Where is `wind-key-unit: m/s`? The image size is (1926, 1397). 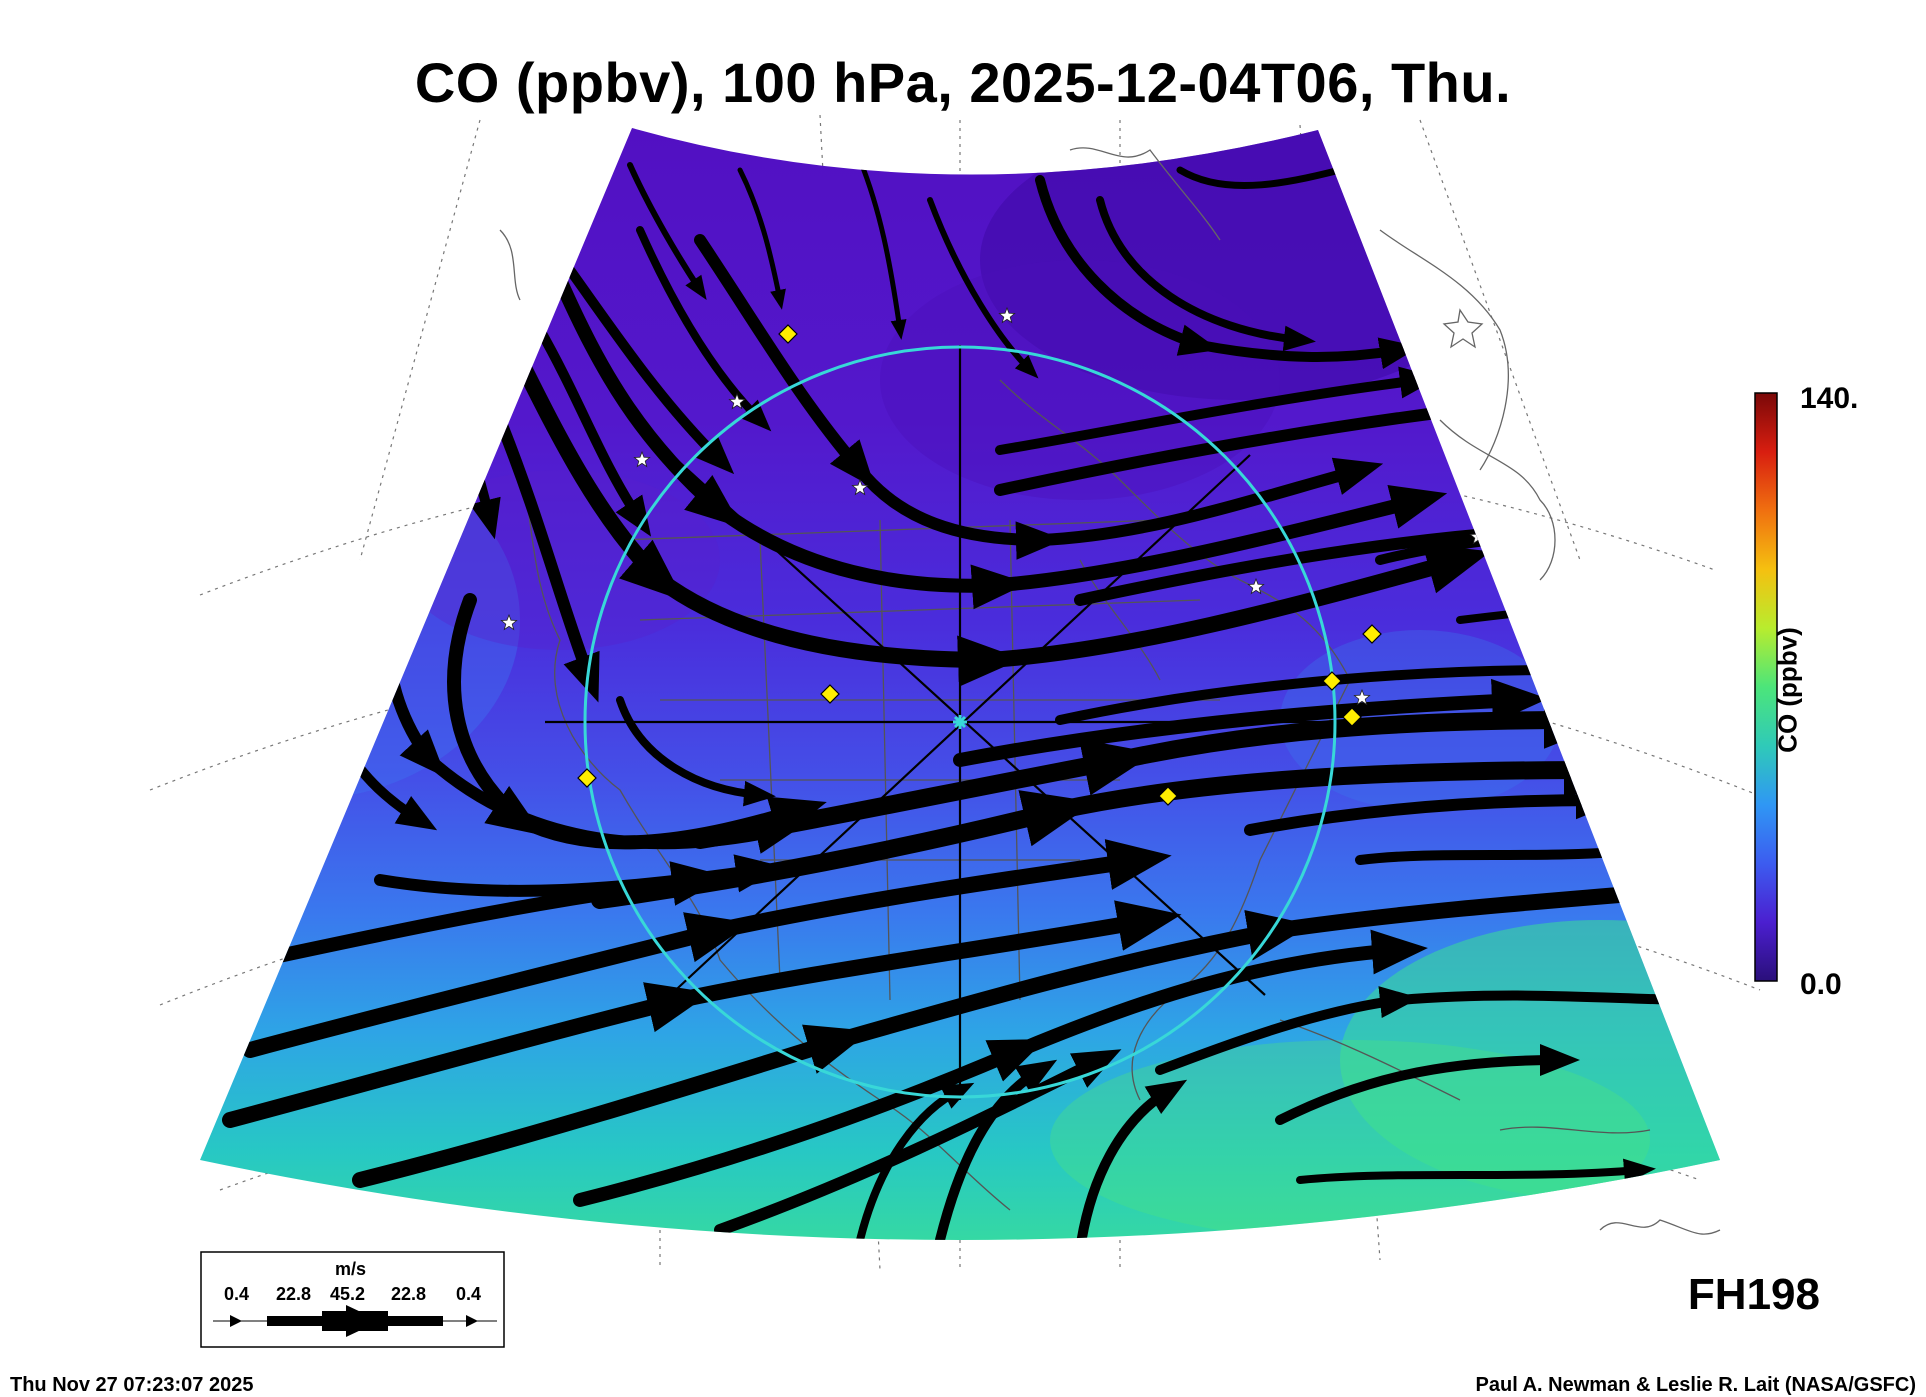
wind-key-unit: m/s is located at coordinates (351, 1269).